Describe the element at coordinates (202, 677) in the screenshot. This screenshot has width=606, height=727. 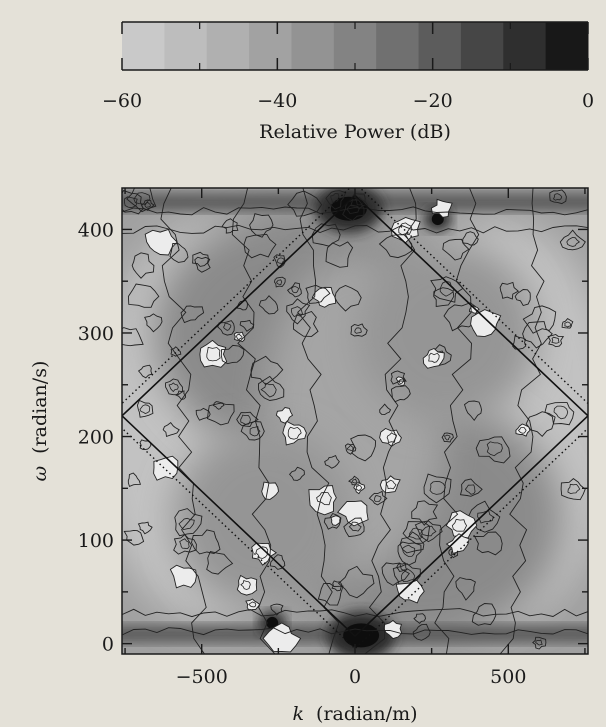
I see `x-tick-label: −500` at that location.